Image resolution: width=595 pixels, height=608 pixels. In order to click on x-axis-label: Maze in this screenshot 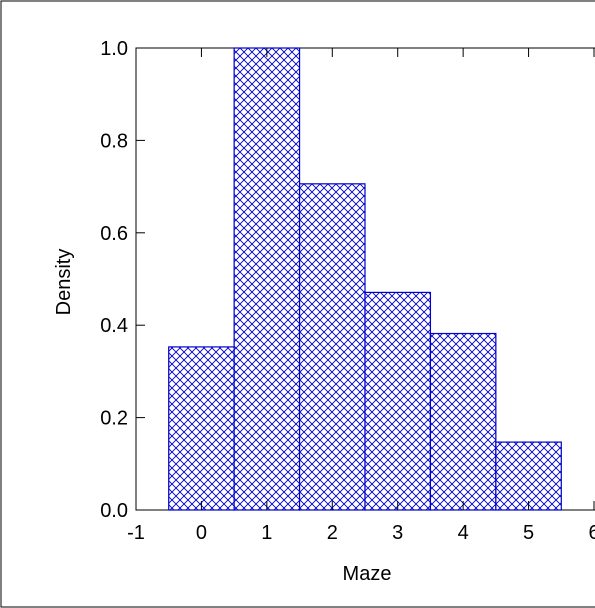, I will do `click(367, 574)`.